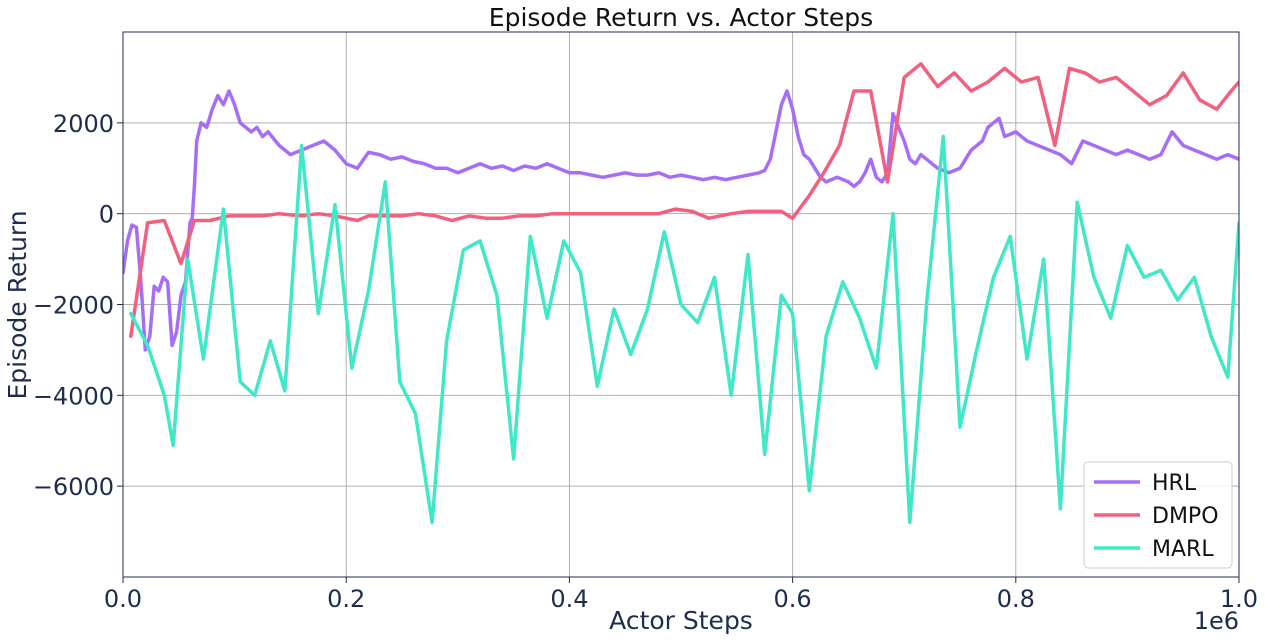  Describe the element at coordinates (1016, 599) in the screenshot. I see `x-tick-label: 0.8` at that location.